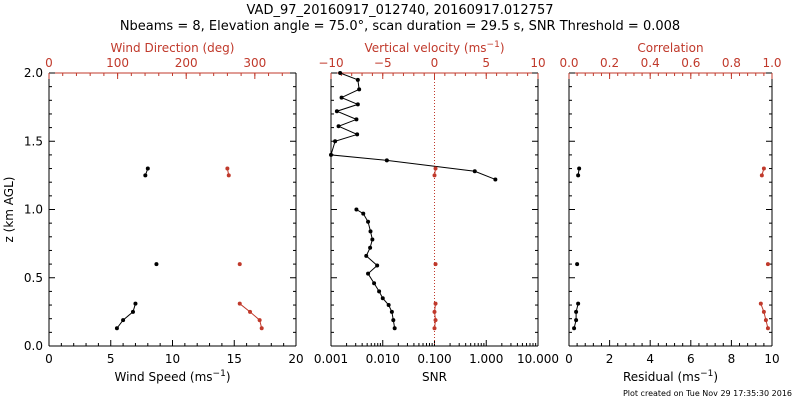 The height and width of the screenshot is (400, 800). What do you see at coordinates (661, 377) in the screenshot?
I see `x-axis-label-text: Residual (ms` at bounding box center [661, 377].